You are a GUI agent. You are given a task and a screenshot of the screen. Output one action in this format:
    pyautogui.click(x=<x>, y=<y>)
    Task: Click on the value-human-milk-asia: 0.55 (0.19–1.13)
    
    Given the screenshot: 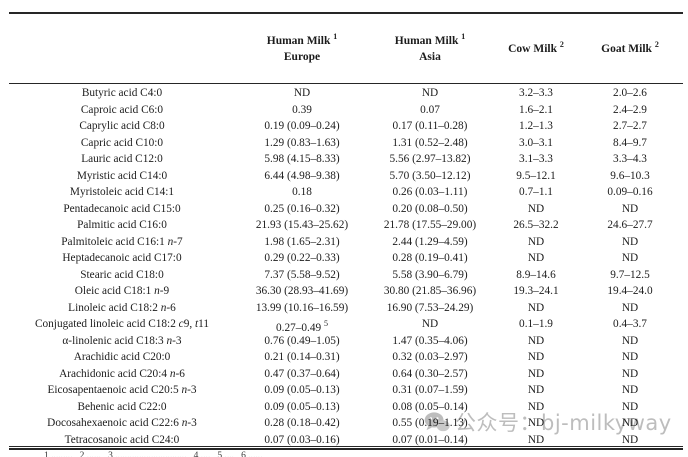 What is the action you would take?
    pyautogui.click(x=430, y=423)
    